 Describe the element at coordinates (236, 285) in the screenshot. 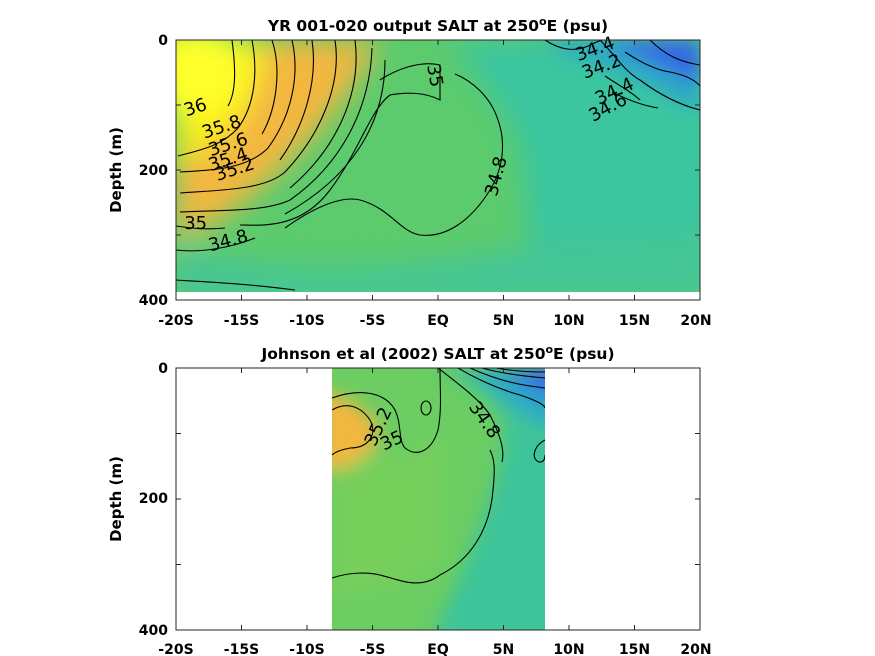

I see `contour-deep-lower` at that location.